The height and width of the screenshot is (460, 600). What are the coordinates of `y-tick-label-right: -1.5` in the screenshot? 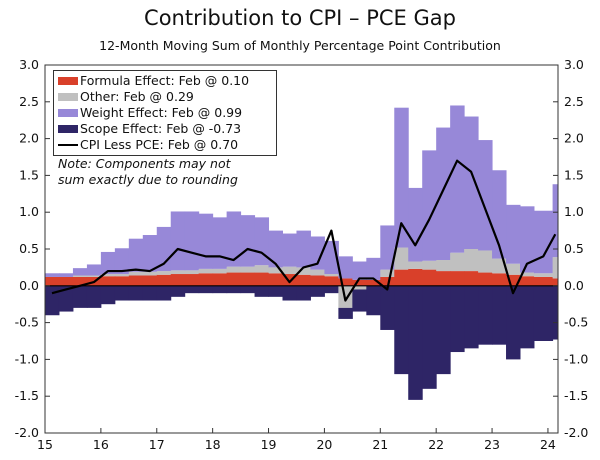 It's located at (576, 395).